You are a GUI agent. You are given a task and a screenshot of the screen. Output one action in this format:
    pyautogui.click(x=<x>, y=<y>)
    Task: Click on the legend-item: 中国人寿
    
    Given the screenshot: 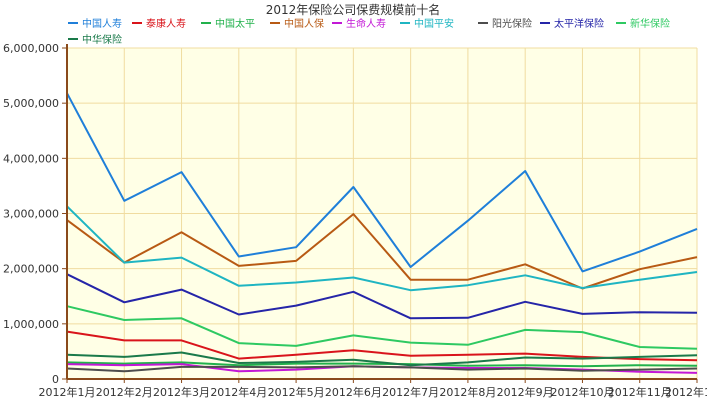 What is the action you would take?
    pyautogui.click(x=95, y=23)
    